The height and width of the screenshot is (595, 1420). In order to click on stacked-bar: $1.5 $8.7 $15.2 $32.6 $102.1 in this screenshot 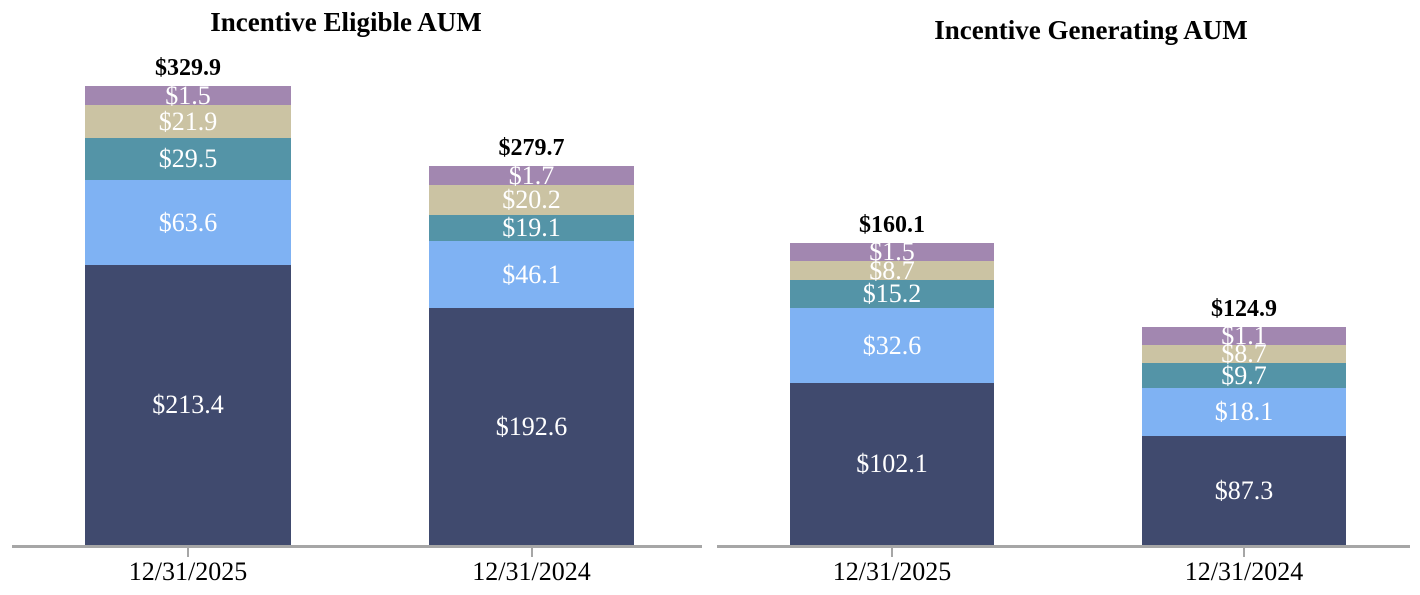, I will do `click(892, 392)`.